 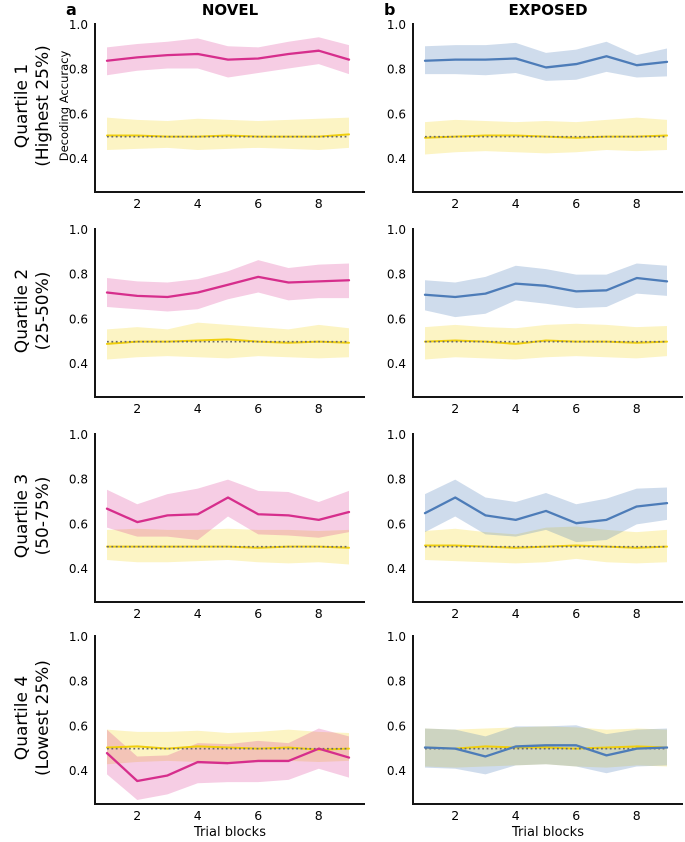 What do you see at coordinates (43, 311) in the screenshot?
I see `row-label-line2: (25-50%)` at bounding box center [43, 311].